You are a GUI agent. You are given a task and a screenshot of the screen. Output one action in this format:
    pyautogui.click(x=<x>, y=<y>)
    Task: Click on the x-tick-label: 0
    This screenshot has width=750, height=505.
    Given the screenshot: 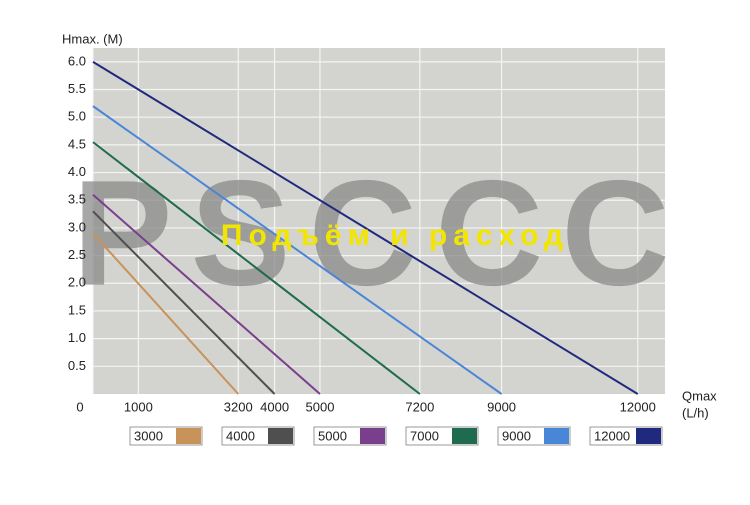 What is the action you would take?
    pyautogui.click(x=79, y=406)
    